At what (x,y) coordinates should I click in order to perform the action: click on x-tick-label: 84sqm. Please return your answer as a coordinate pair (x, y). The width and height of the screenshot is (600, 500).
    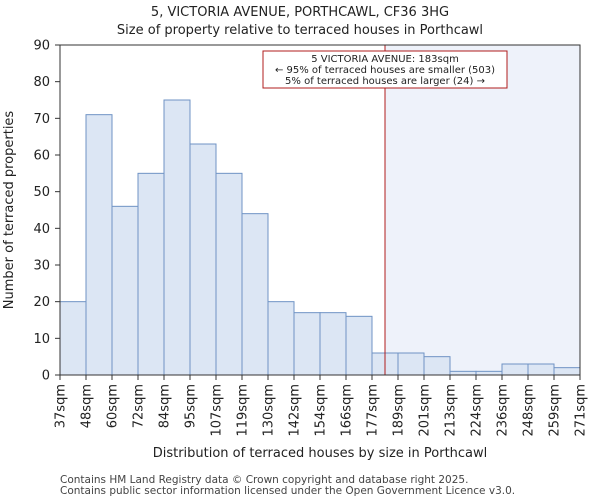
    Looking at the image, I should click on (165, 406).